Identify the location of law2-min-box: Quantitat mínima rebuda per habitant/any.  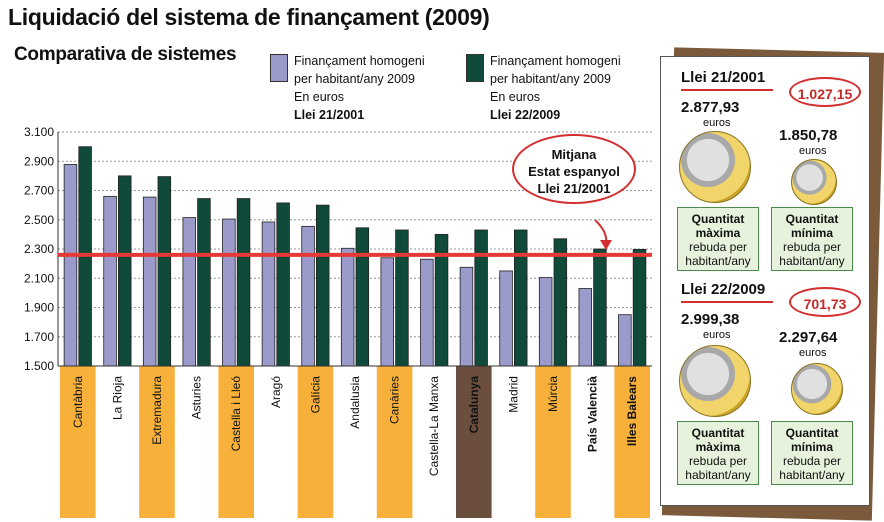
(812, 453).